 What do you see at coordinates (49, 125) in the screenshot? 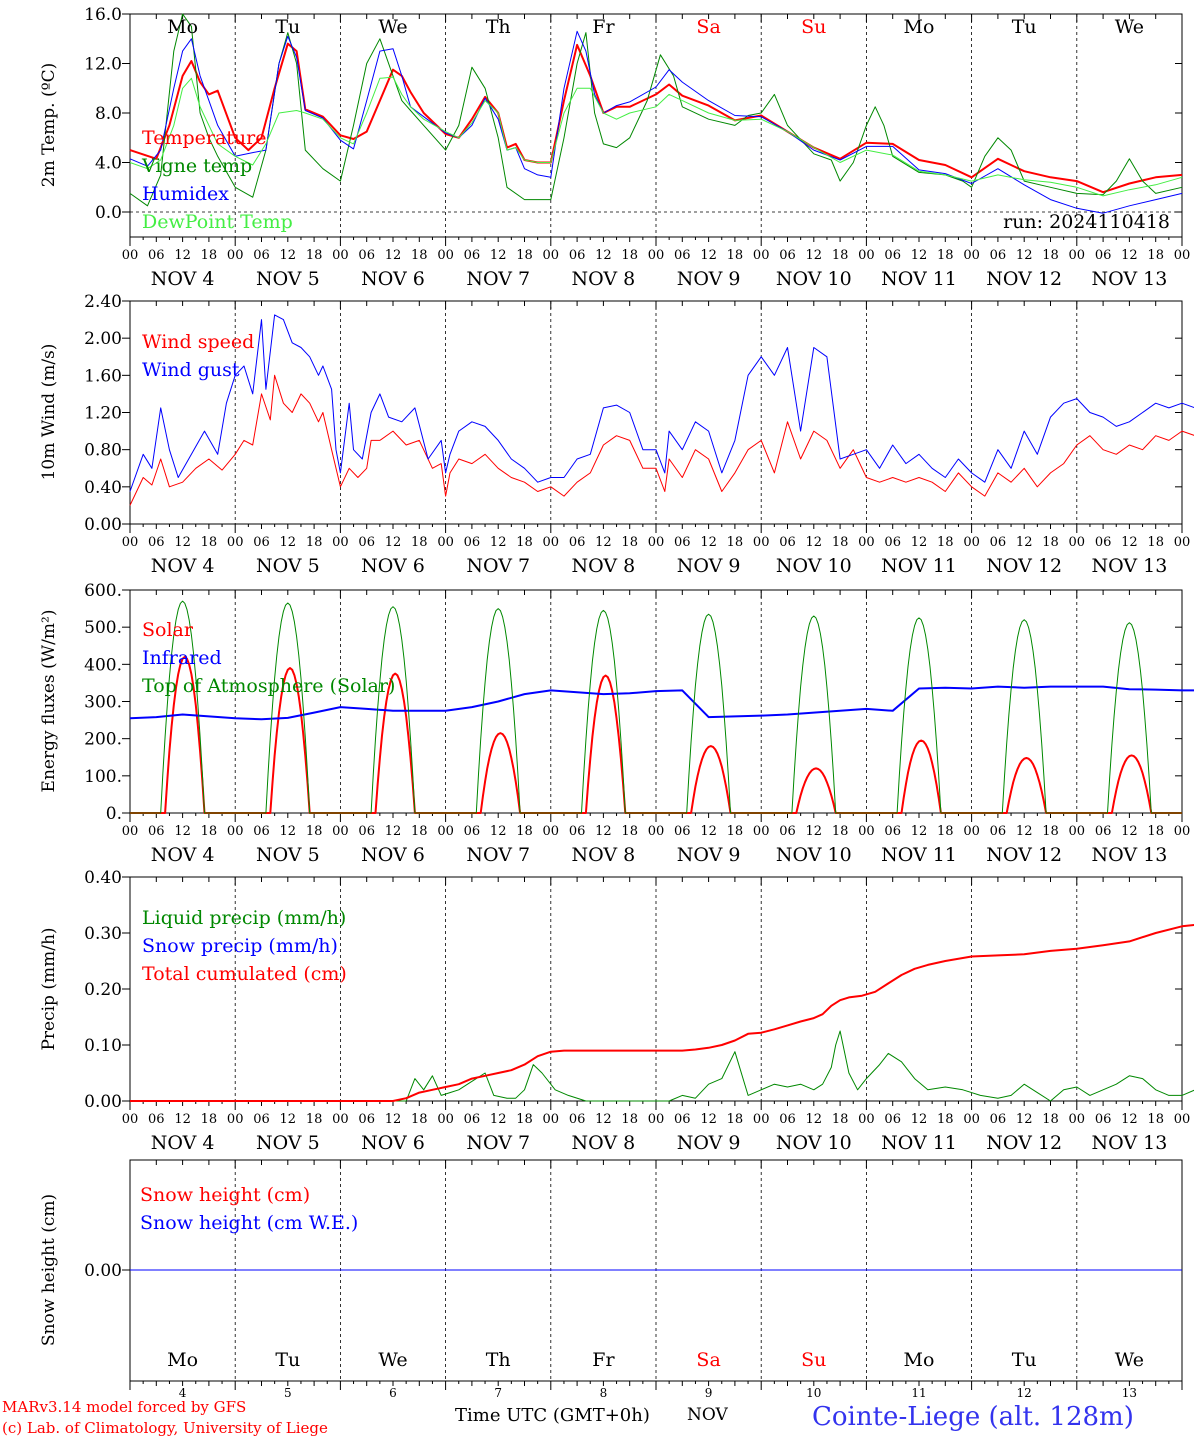
I see `y-axis-title: 2m Temp. (ºC)` at bounding box center [49, 125].